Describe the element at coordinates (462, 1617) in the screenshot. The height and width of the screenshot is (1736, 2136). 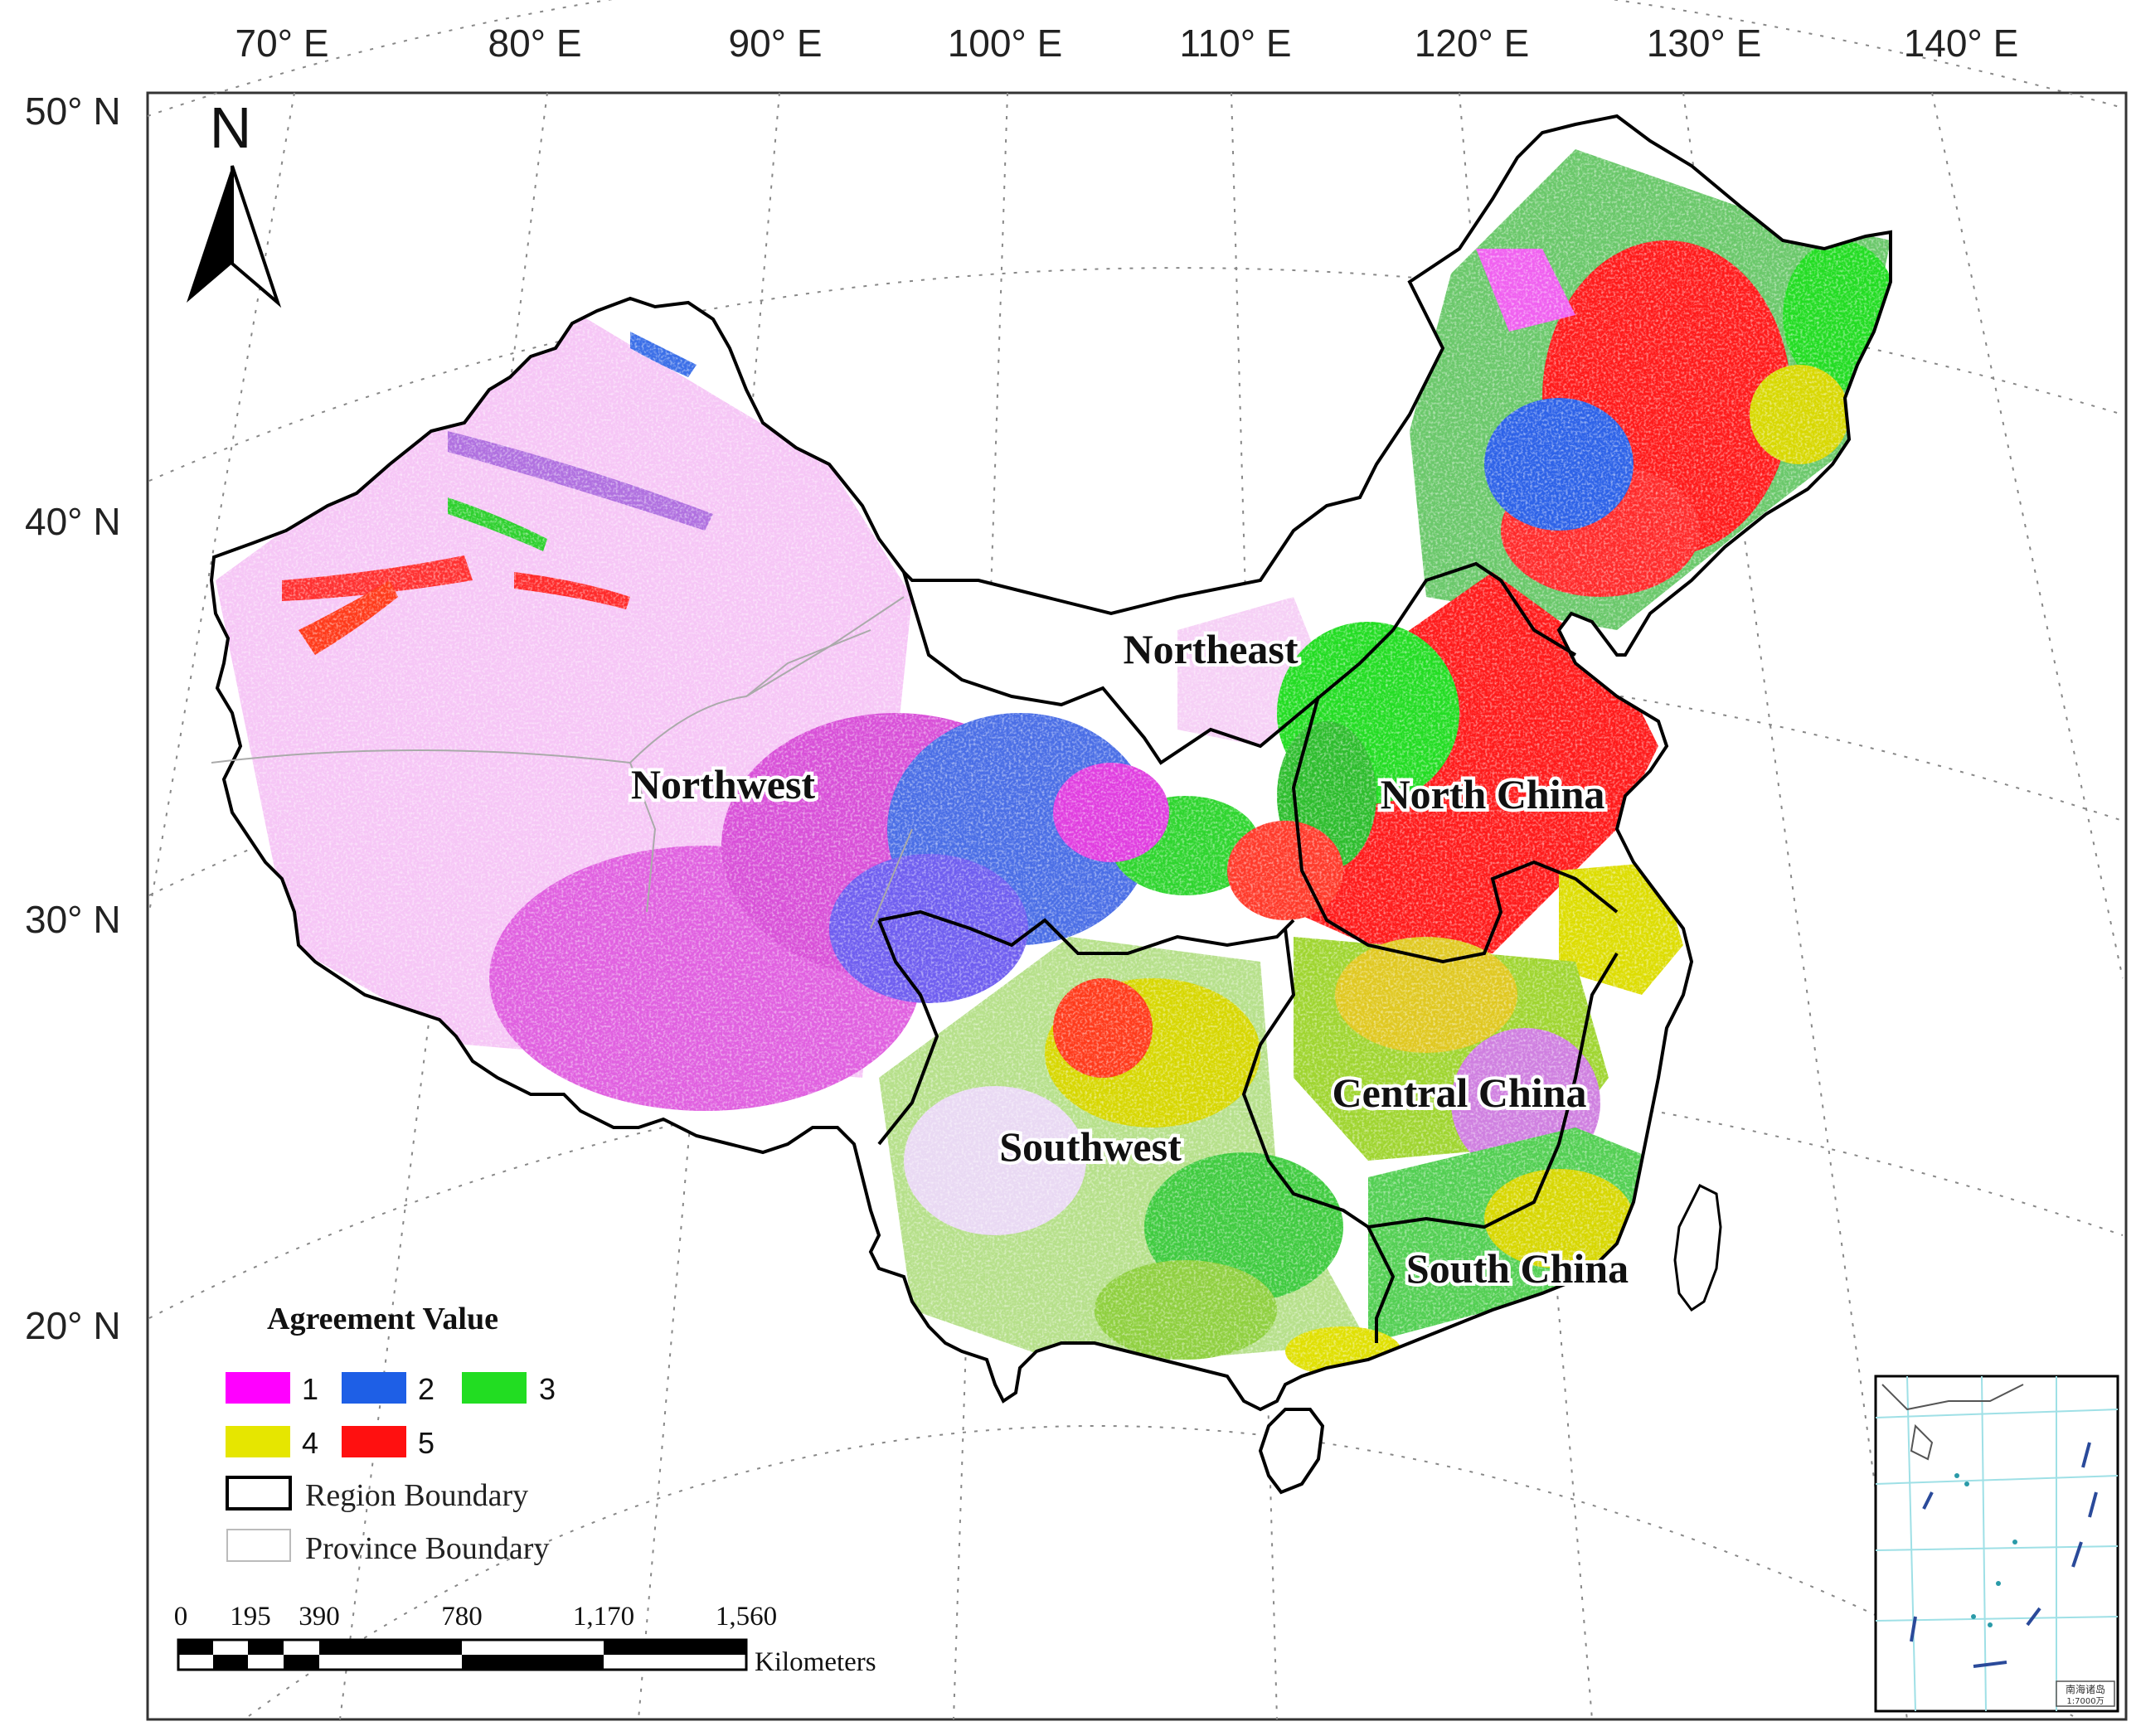
I see `scale-tick-780: 780` at that location.